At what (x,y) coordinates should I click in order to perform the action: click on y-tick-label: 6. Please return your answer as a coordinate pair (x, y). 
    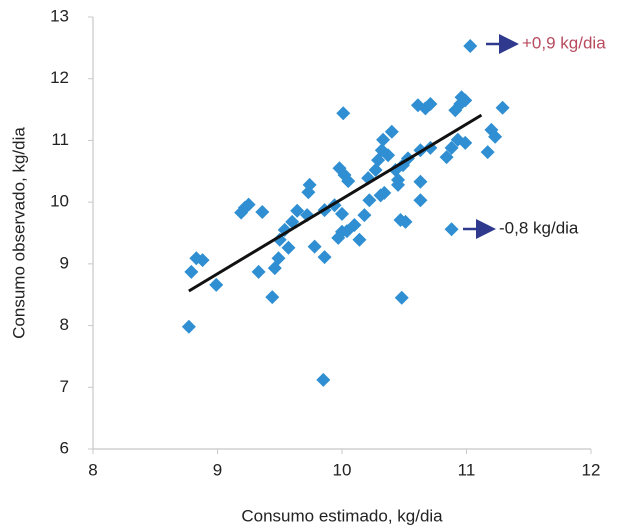
    Looking at the image, I should click on (64, 447).